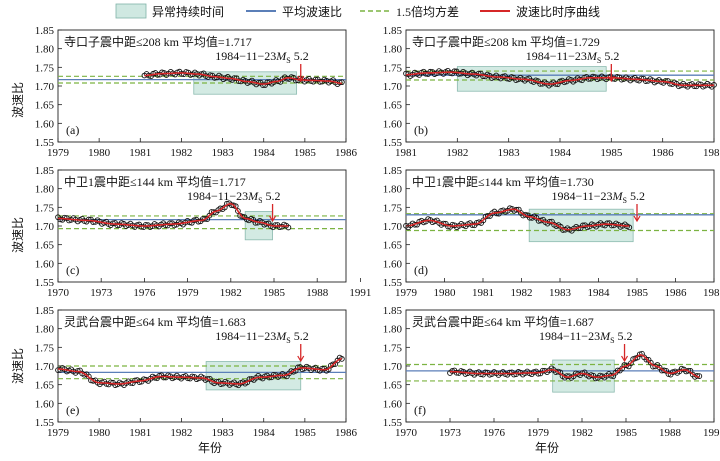  What do you see at coordinates (210, 448) in the screenshot?
I see `xlabel-left: 年份` at bounding box center [210, 448].